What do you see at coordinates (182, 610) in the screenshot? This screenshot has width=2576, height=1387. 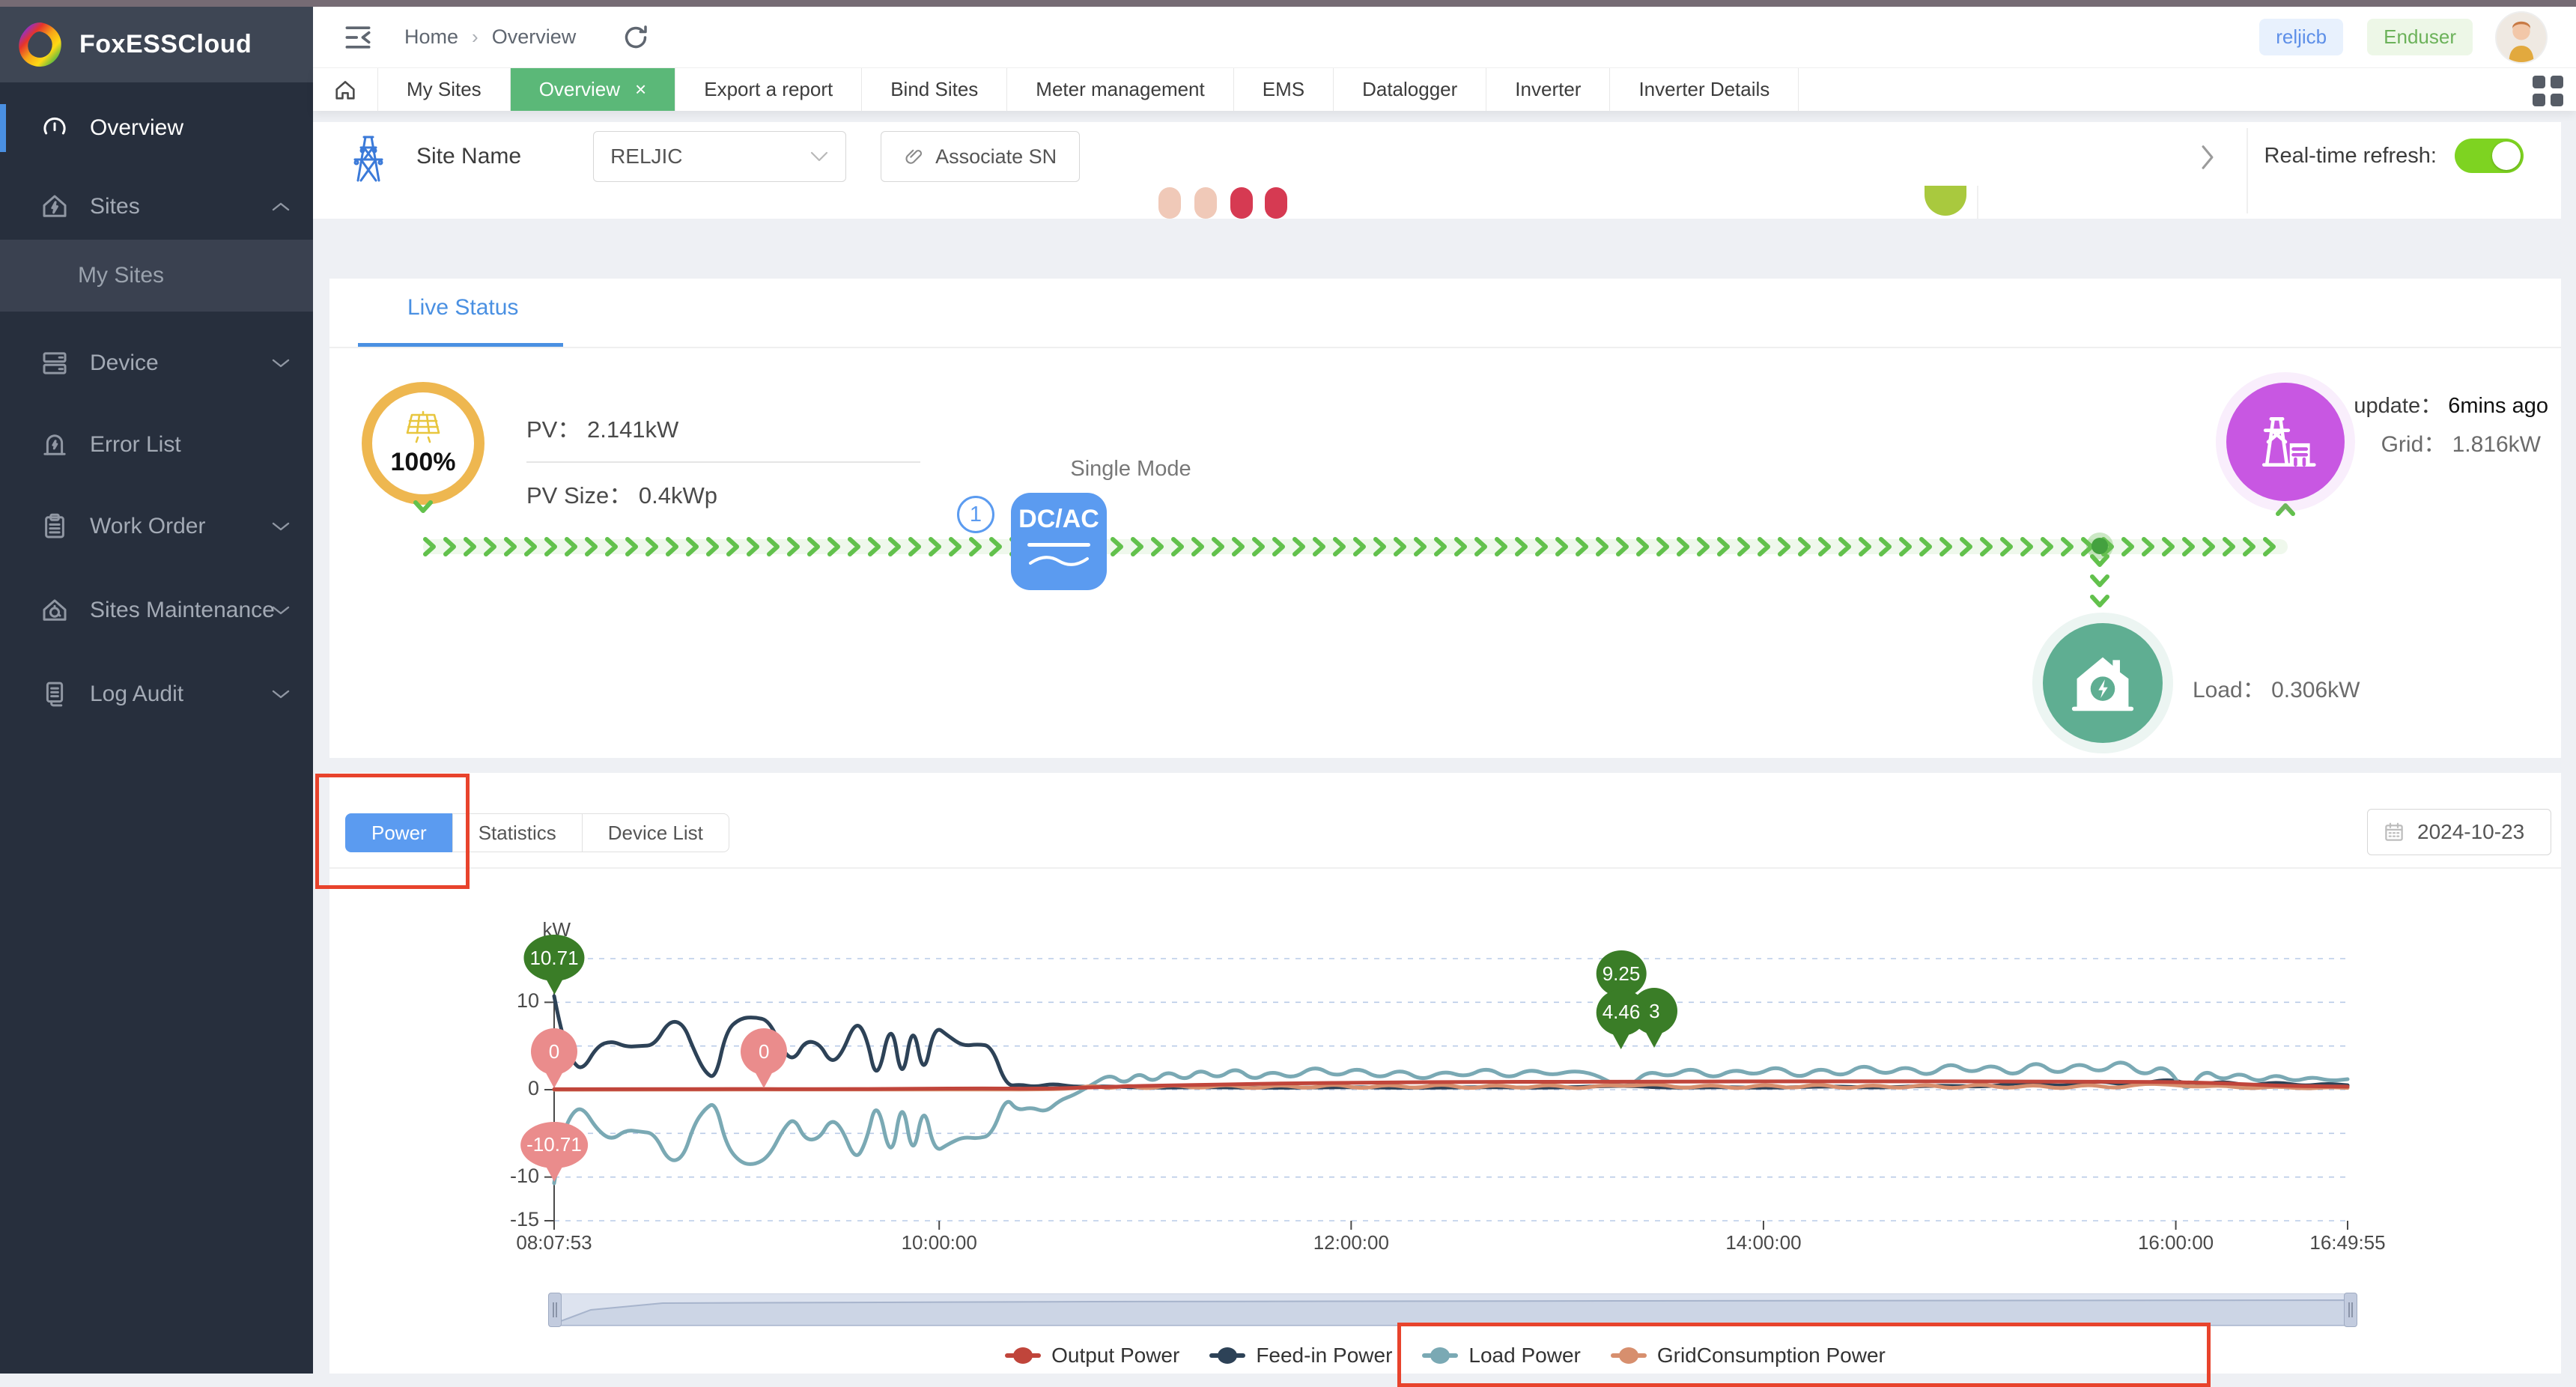 I see `sidebar-item-label: Sites Maintenance` at bounding box center [182, 610].